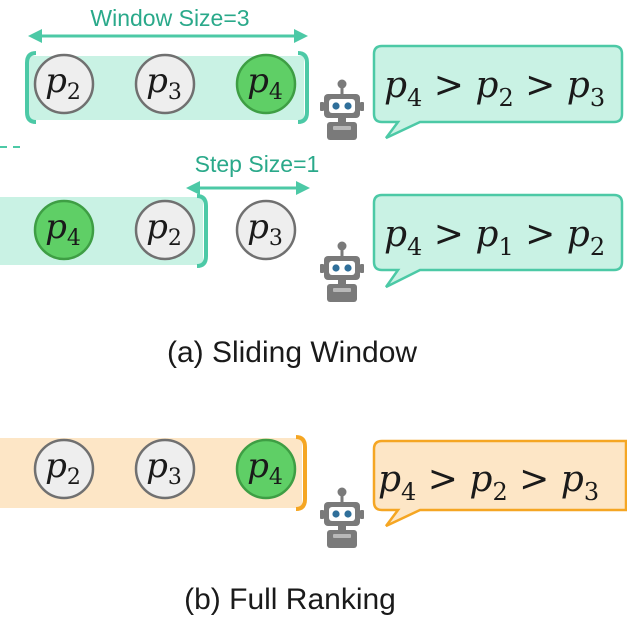 Image resolution: width=627 pixels, height=625 pixels. I want to click on window-size-arrow, so click(168, 36).